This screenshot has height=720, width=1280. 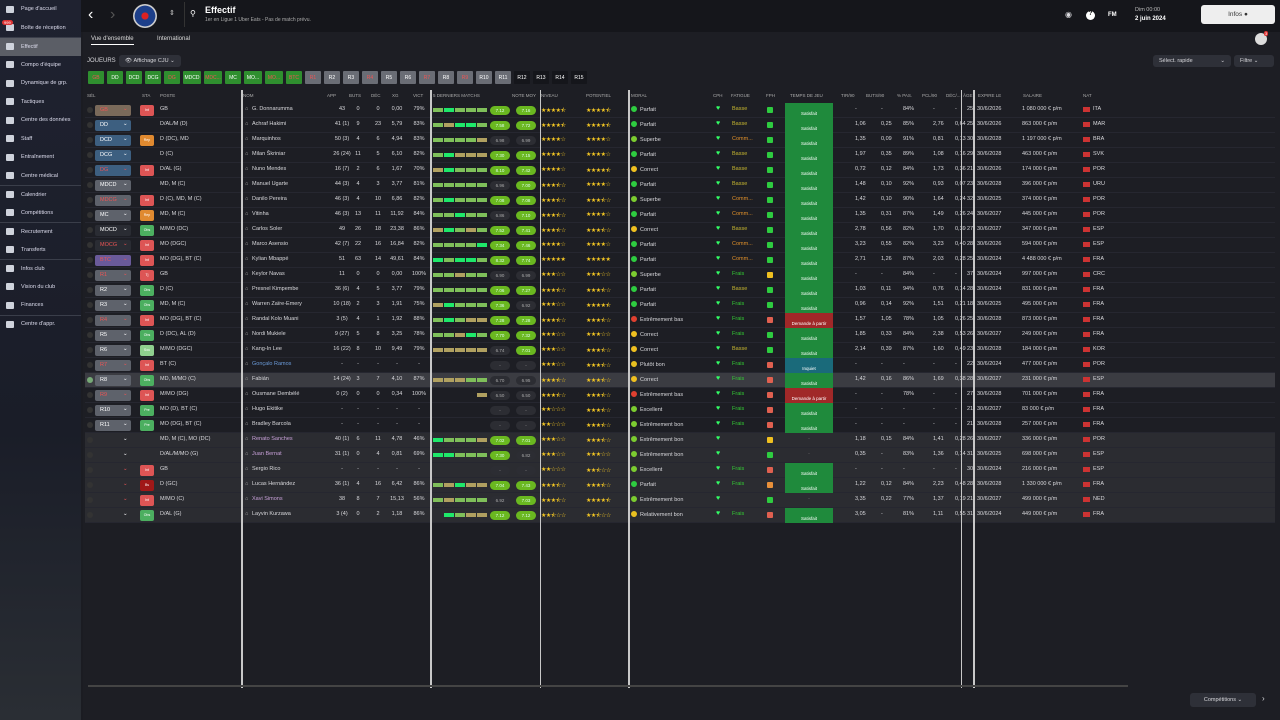 What do you see at coordinates (145, 16) in the screenshot?
I see `club-crest-logo` at bounding box center [145, 16].